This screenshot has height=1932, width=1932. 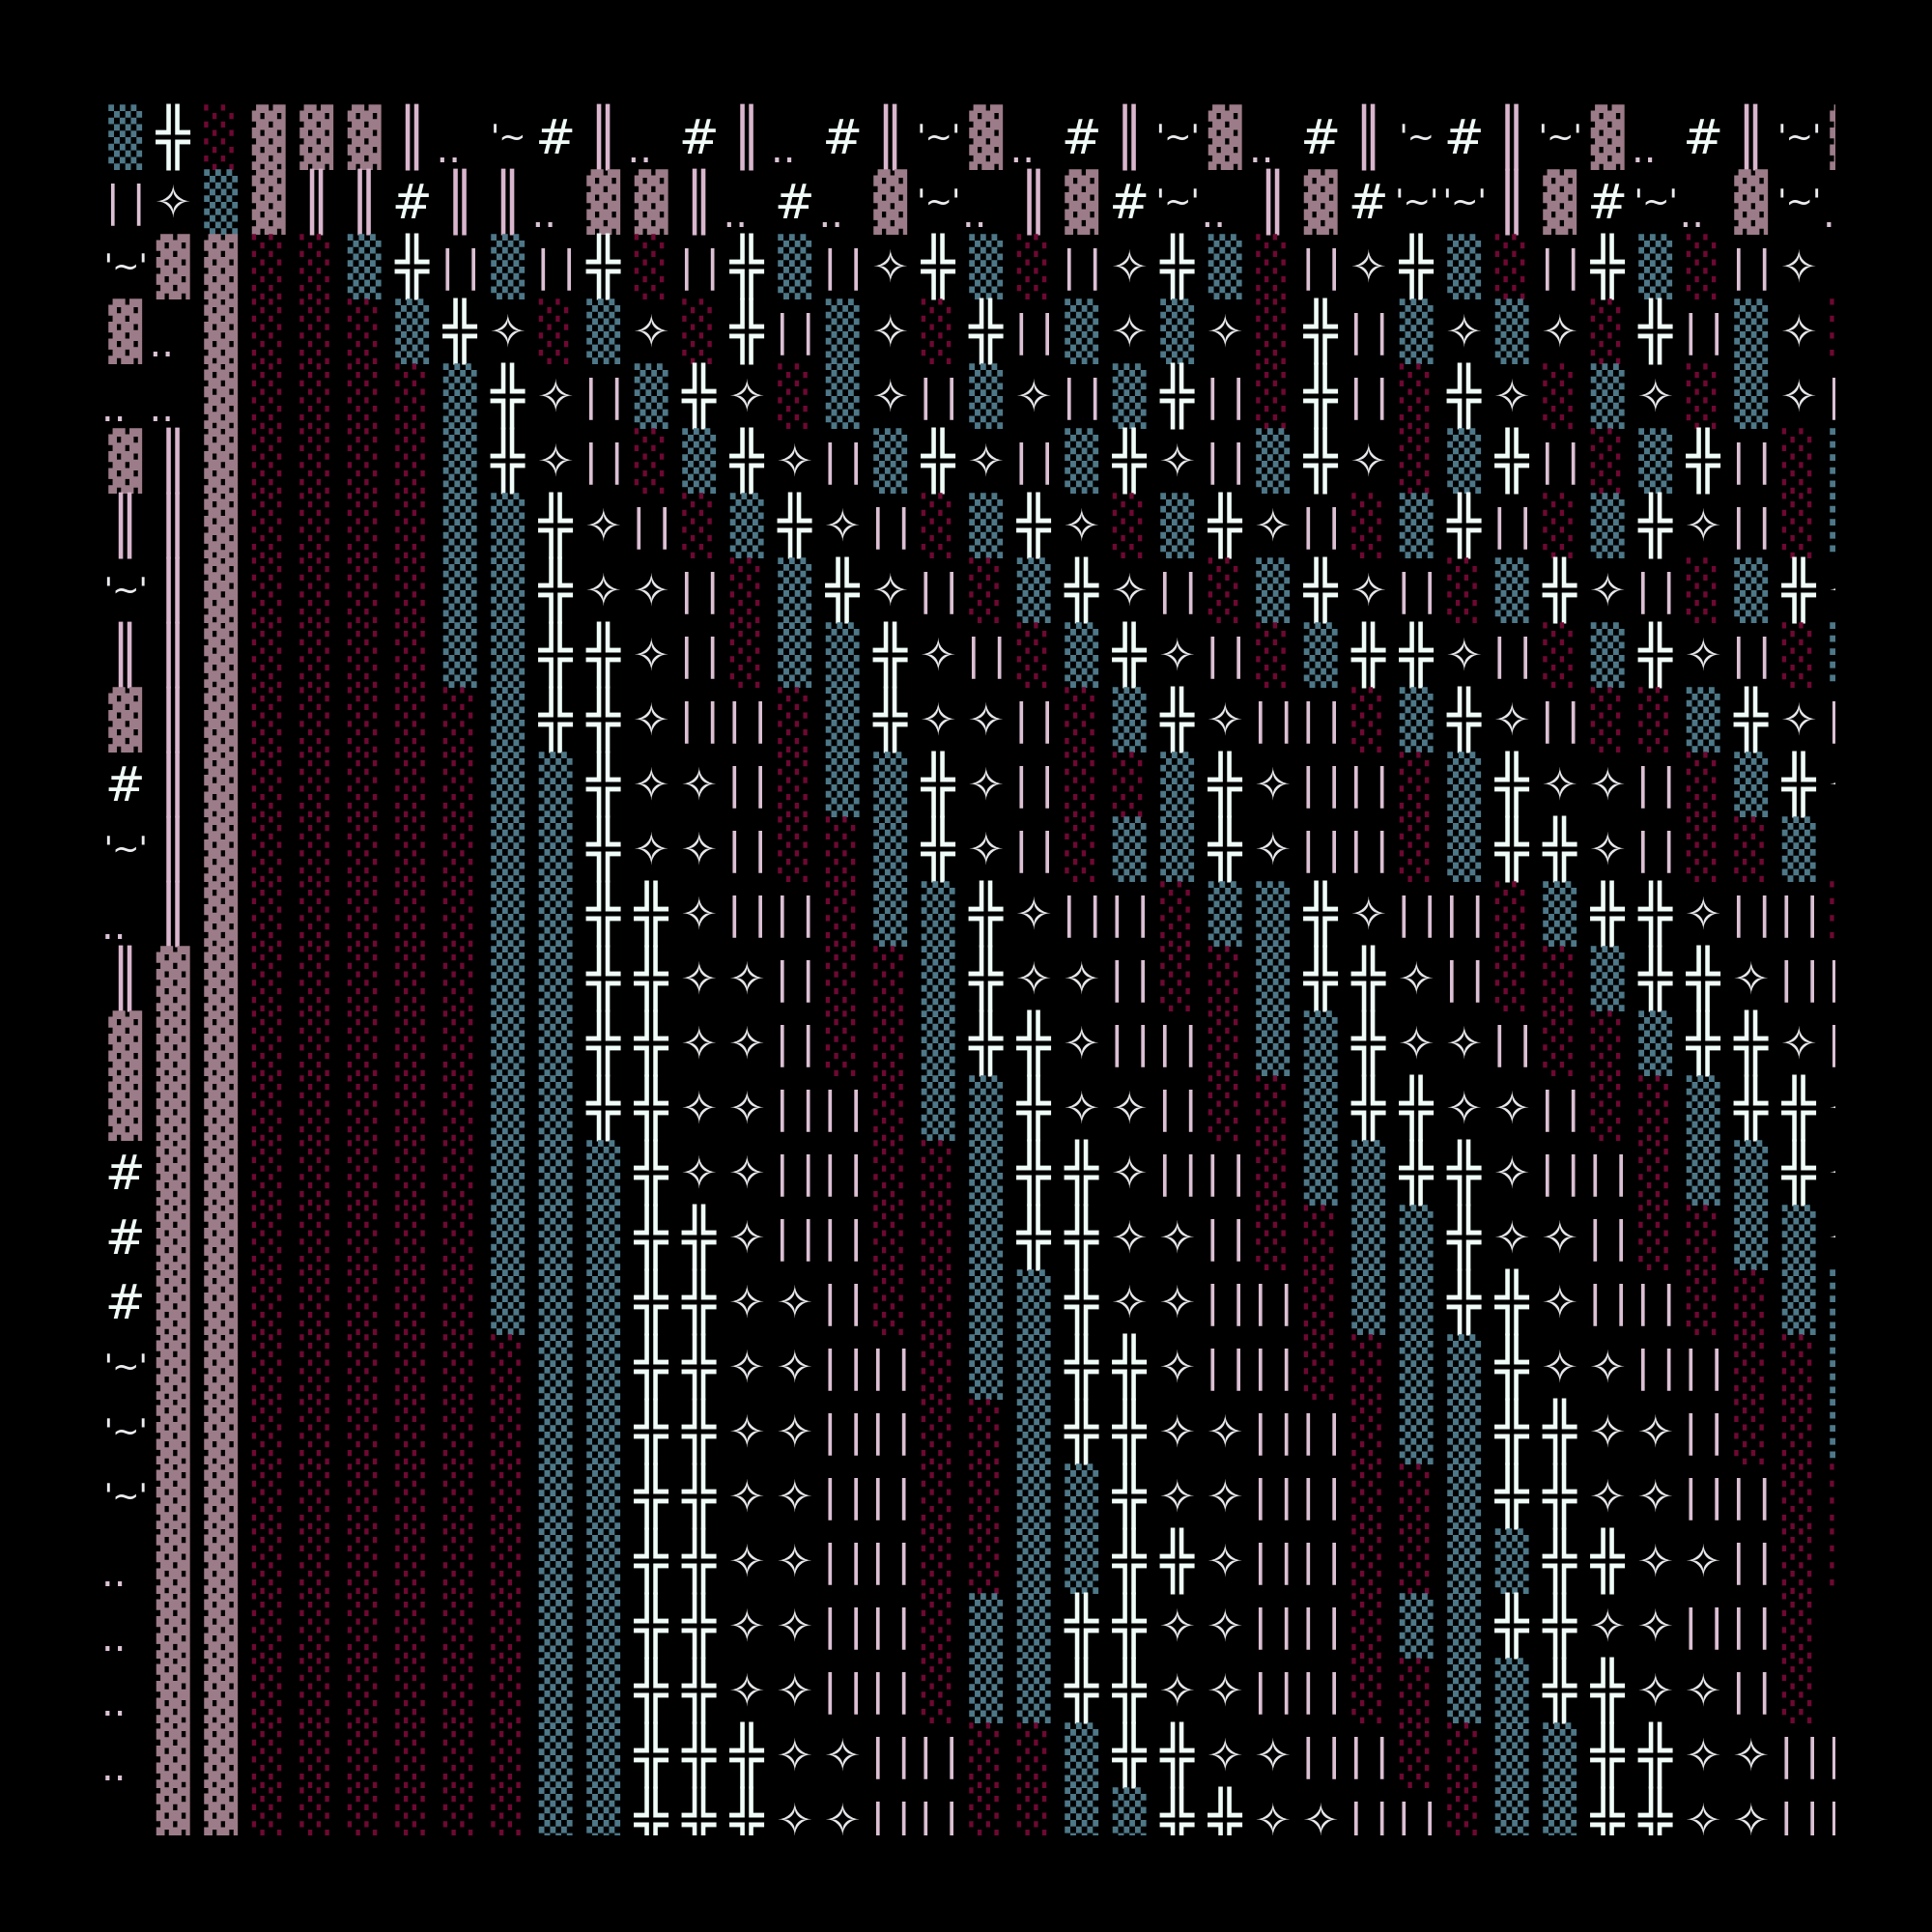 What do you see at coordinates (1560, 136) in the screenshot?
I see `glyph-cell-tilde-quote: '~'` at bounding box center [1560, 136].